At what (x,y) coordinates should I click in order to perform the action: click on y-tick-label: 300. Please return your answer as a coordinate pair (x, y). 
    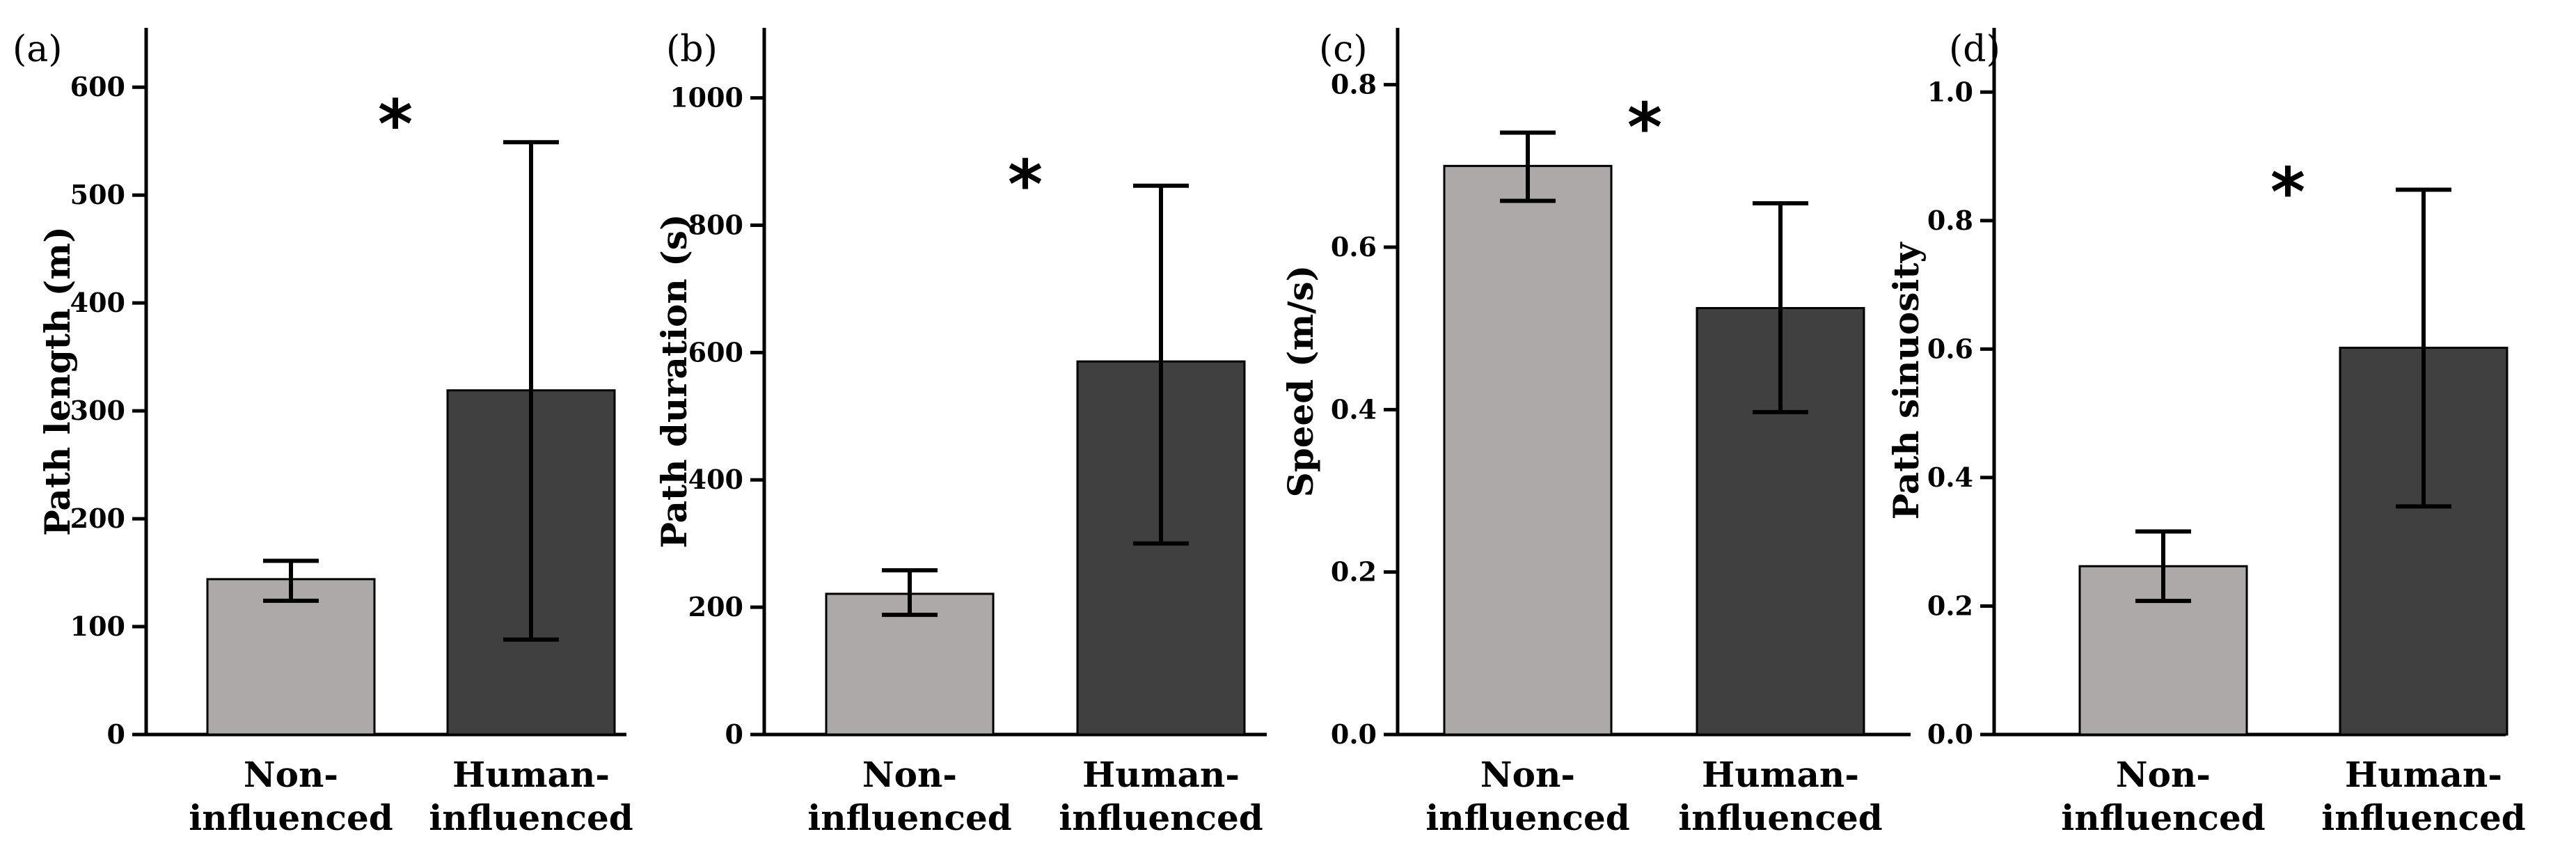
    Looking at the image, I should click on (97, 411).